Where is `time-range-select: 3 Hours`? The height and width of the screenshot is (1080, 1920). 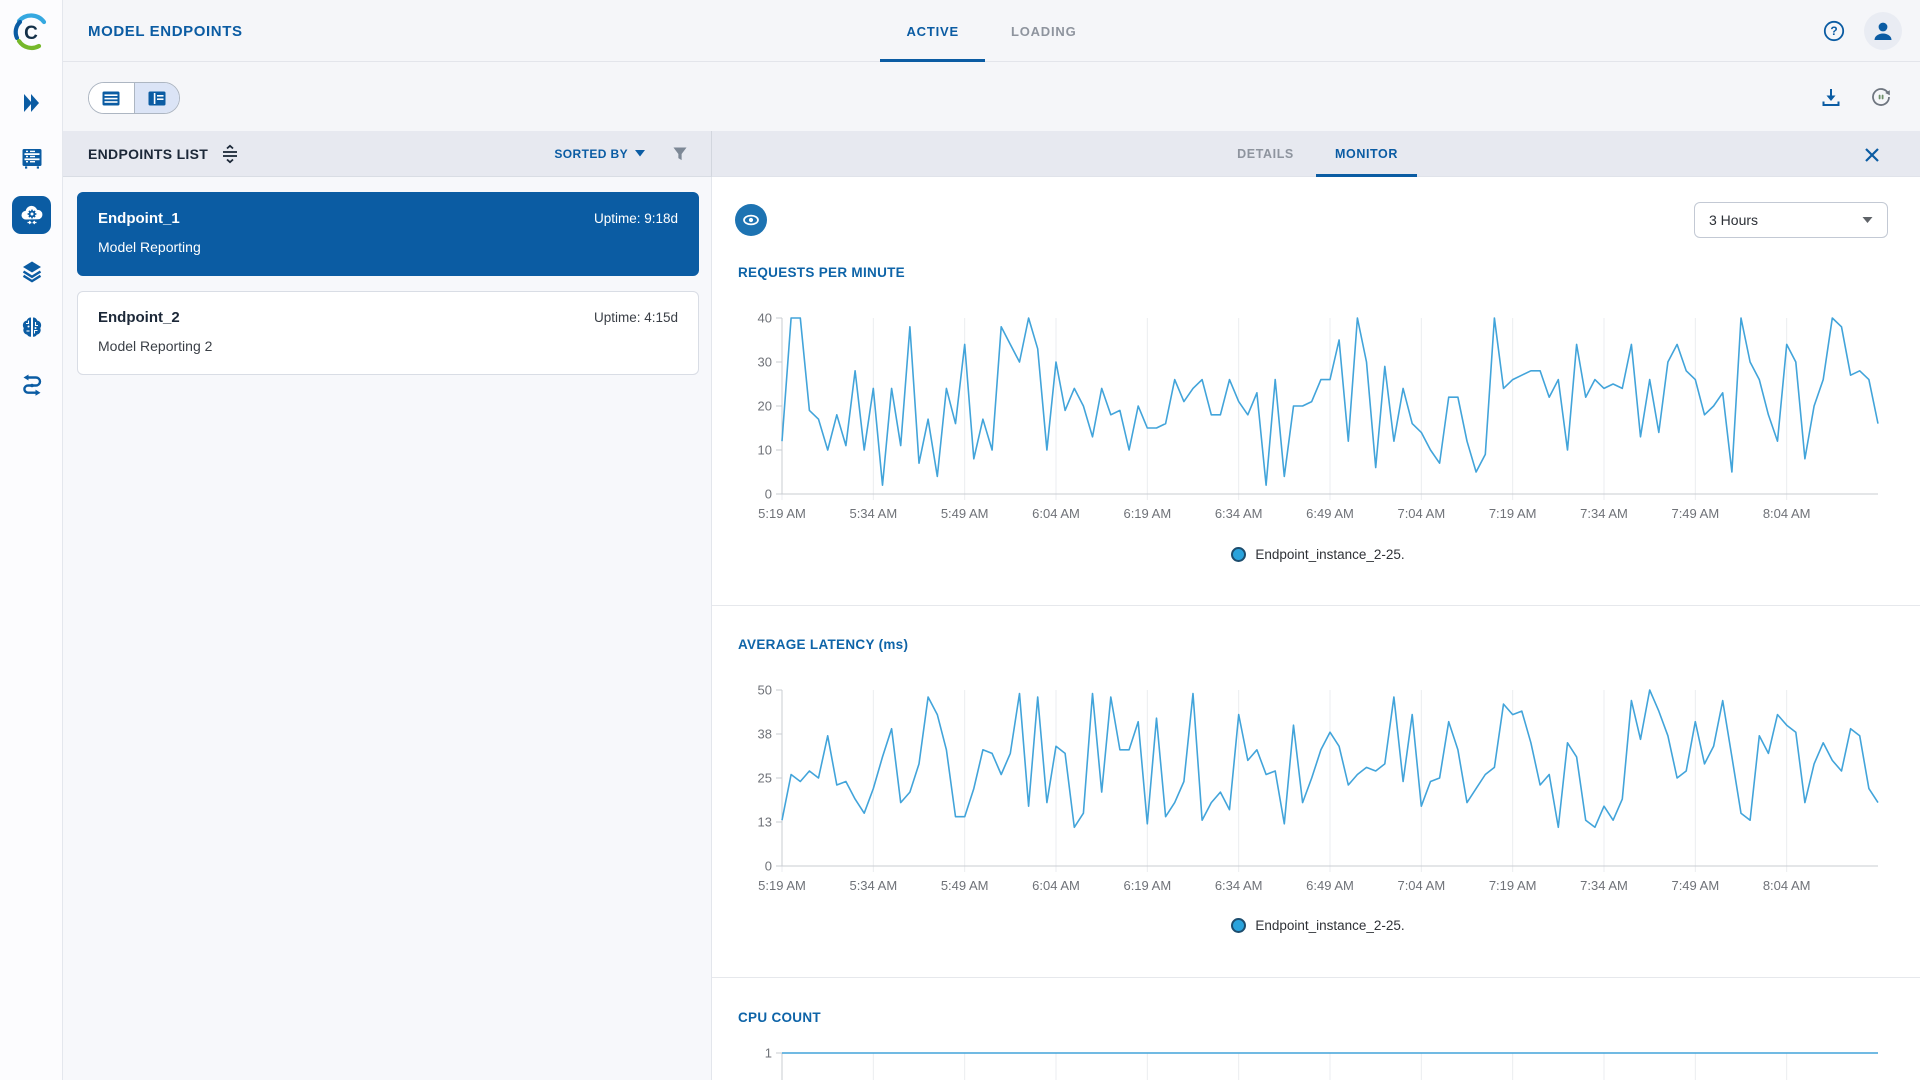 time-range-select: 3 Hours is located at coordinates (1791, 220).